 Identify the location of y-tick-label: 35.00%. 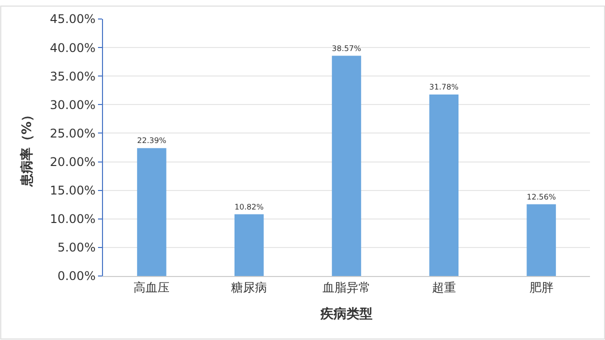
(73, 76).